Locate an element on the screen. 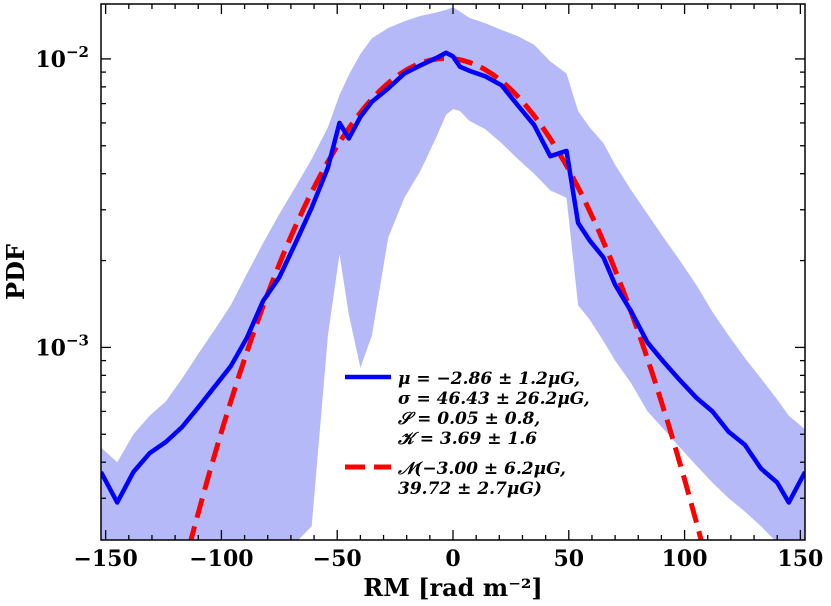 This screenshot has height=606, width=831. y-axis-label: PDF is located at coordinates (15, 272).